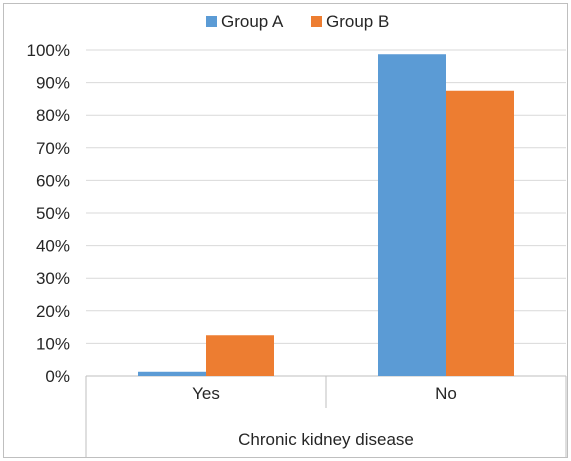 This screenshot has width=571, height=461. Describe the element at coordinates (53, 343) in the screenshot. I see `y-tick-label: 10%` at that location.